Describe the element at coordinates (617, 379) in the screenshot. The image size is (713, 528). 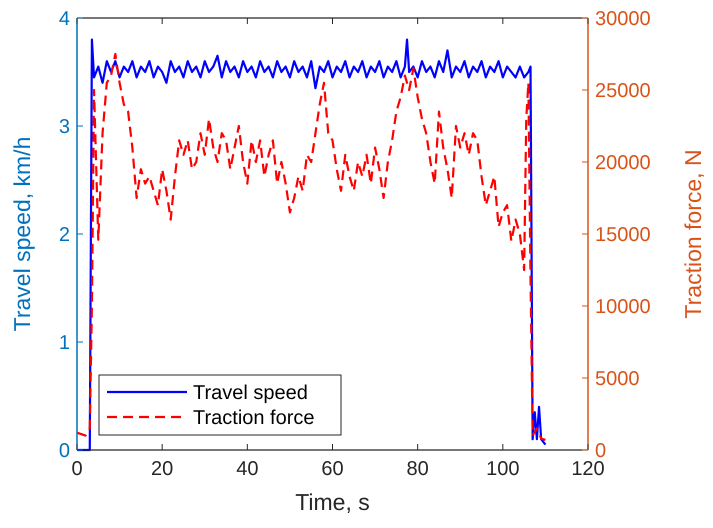
I see `y2-tick-label: 5000` at that location.